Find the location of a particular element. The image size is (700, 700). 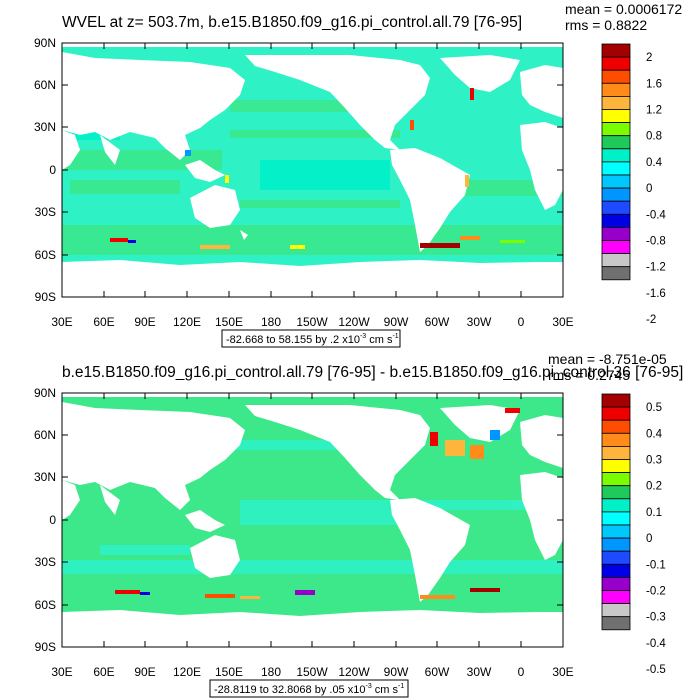

colorbar-1-label: -1.6 is located at coordinates (656, 294).